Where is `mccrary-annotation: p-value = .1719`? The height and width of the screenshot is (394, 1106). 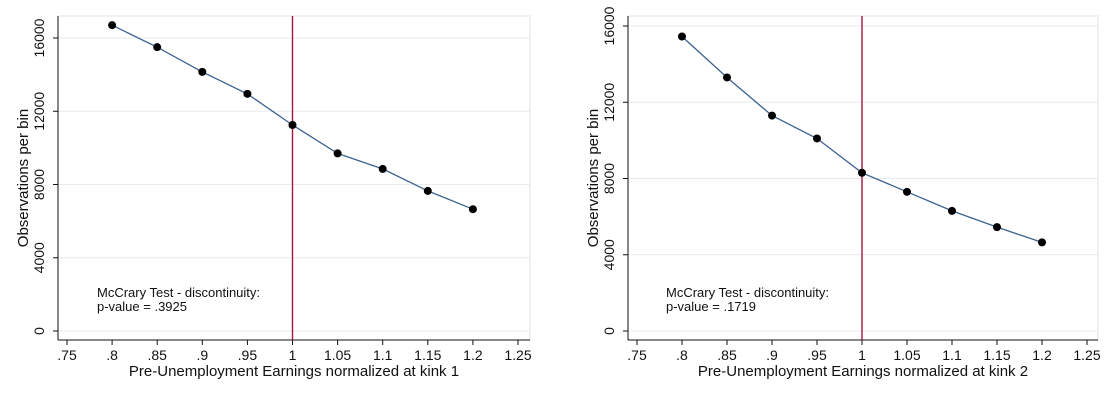 mccrary-annotation: p-value = .1719 is located at coordinates (711, 306).